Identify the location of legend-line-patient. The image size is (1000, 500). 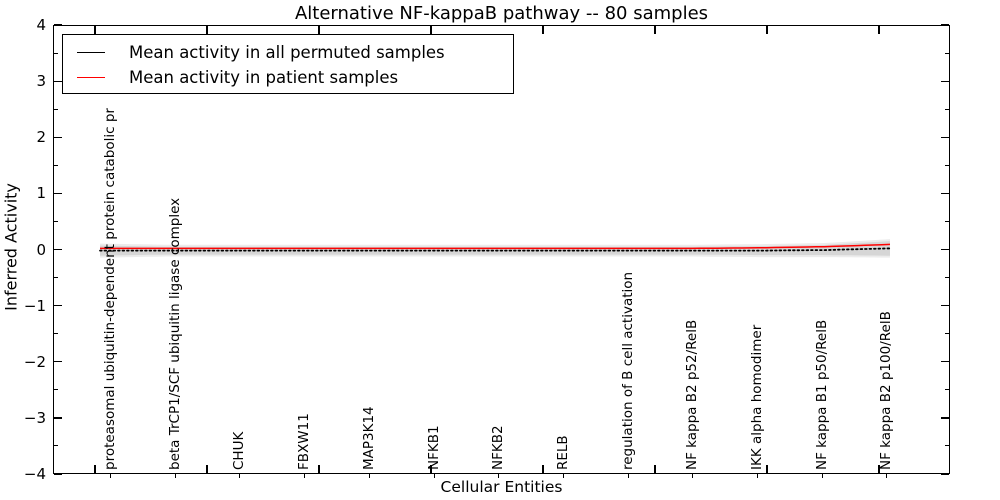
(91, 77).